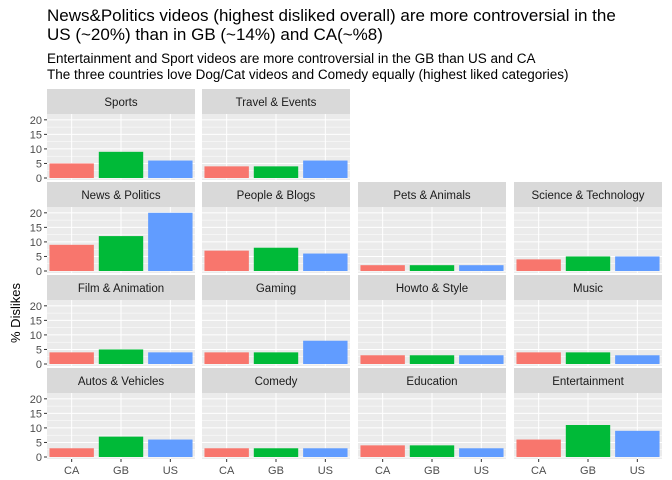  Describe the element at coordinates (112, 422) in the screenshot. I see `facet-panel: Autos & Vehicles 0 5 10 15 20 CA GB US` at that location.